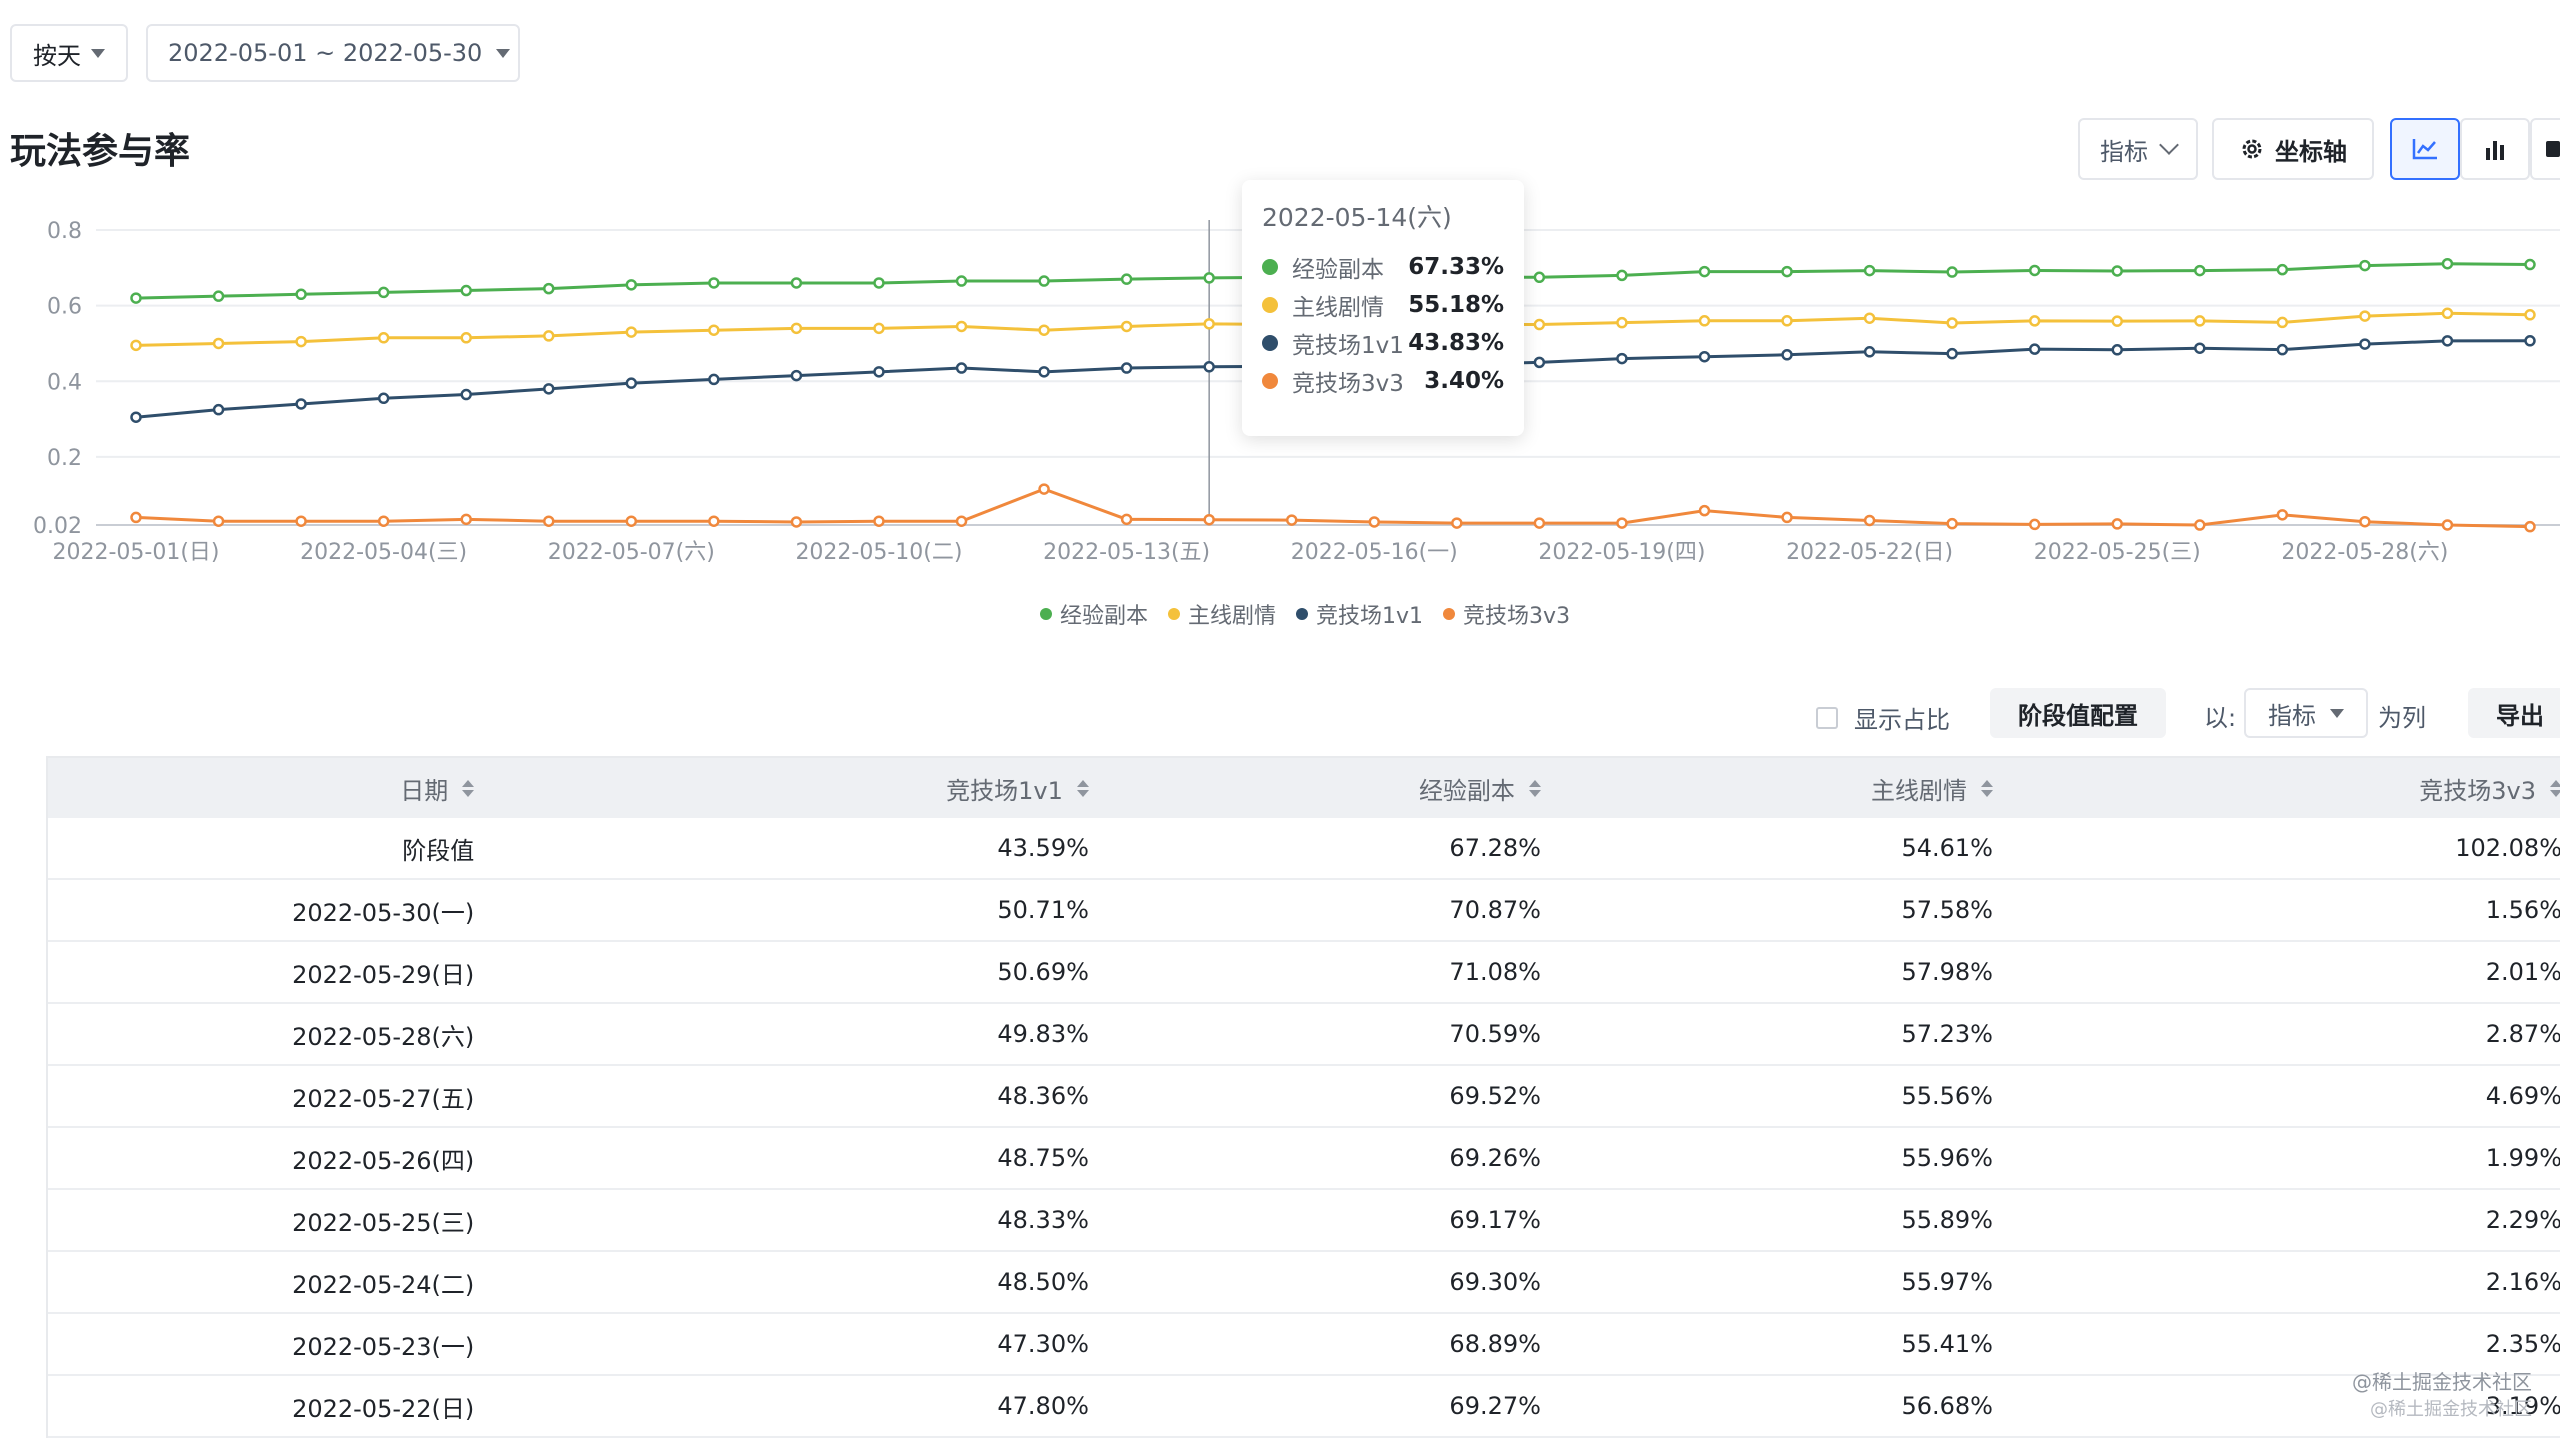 This screenshot has width=2560, height=1438. Describe the element at coordinates (2514, 713) in the screenshot. I see `export-button: 导出` at that location.